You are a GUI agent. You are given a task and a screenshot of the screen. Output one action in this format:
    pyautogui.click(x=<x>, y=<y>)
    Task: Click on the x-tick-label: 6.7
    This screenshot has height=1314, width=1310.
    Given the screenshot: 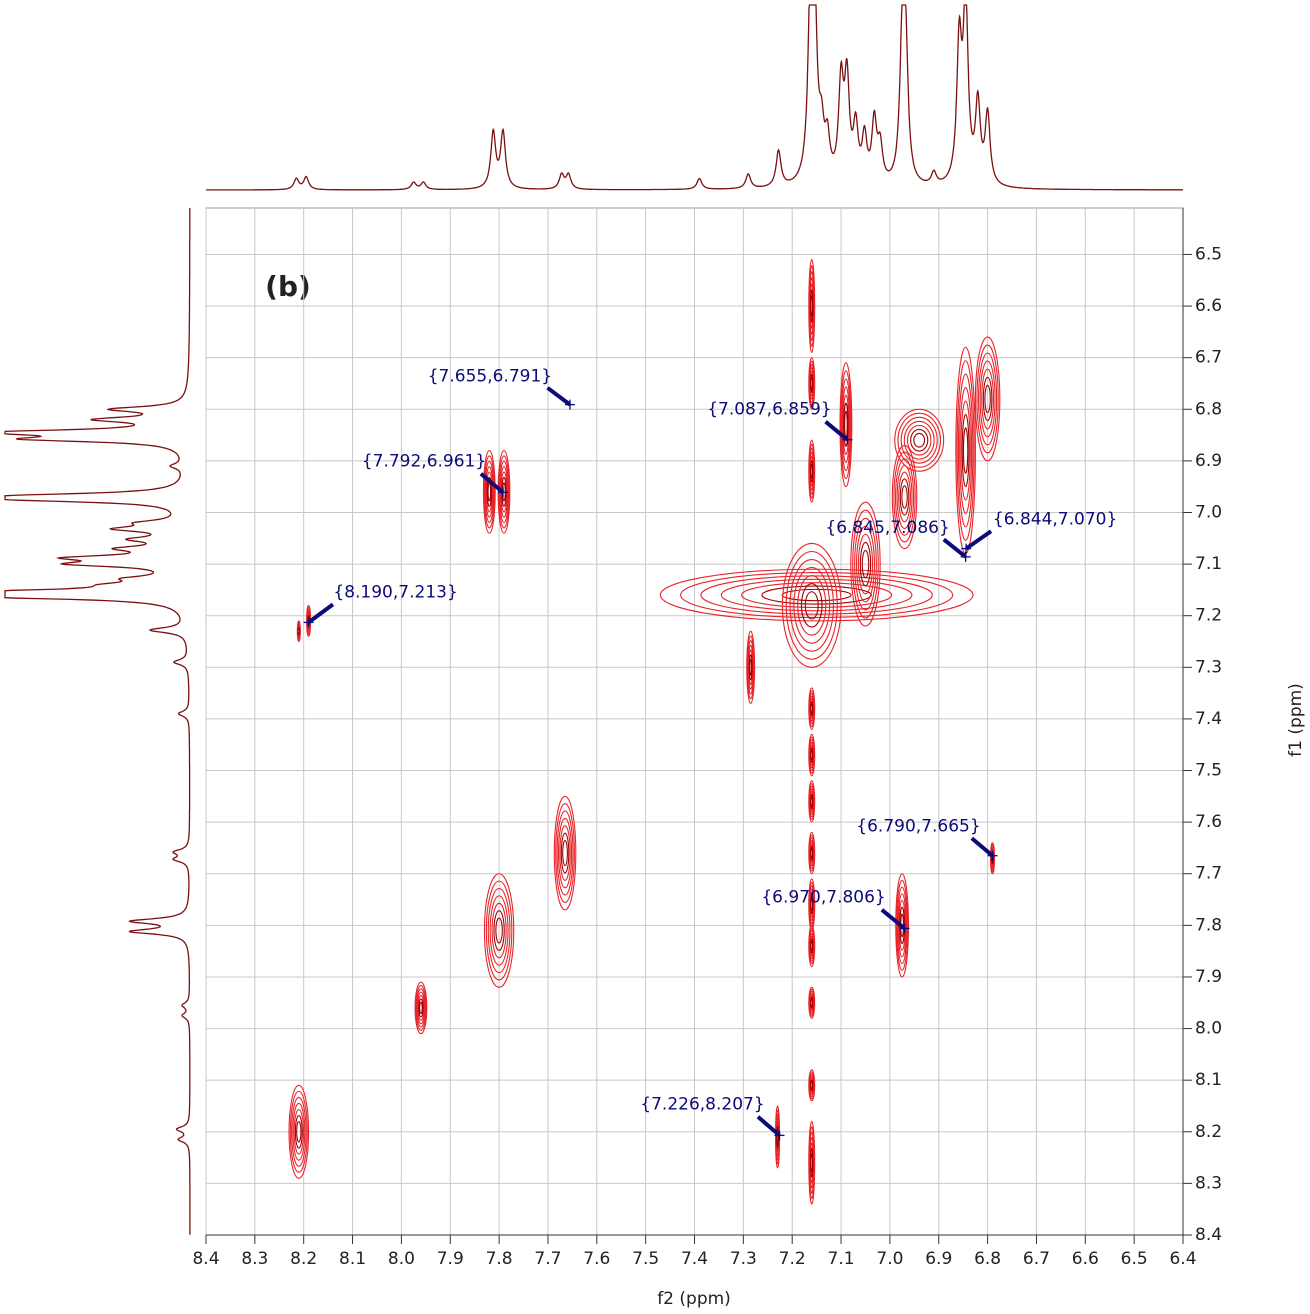 What is the action you would take?
    pyautogui.click(x=1036, y=1259)
    